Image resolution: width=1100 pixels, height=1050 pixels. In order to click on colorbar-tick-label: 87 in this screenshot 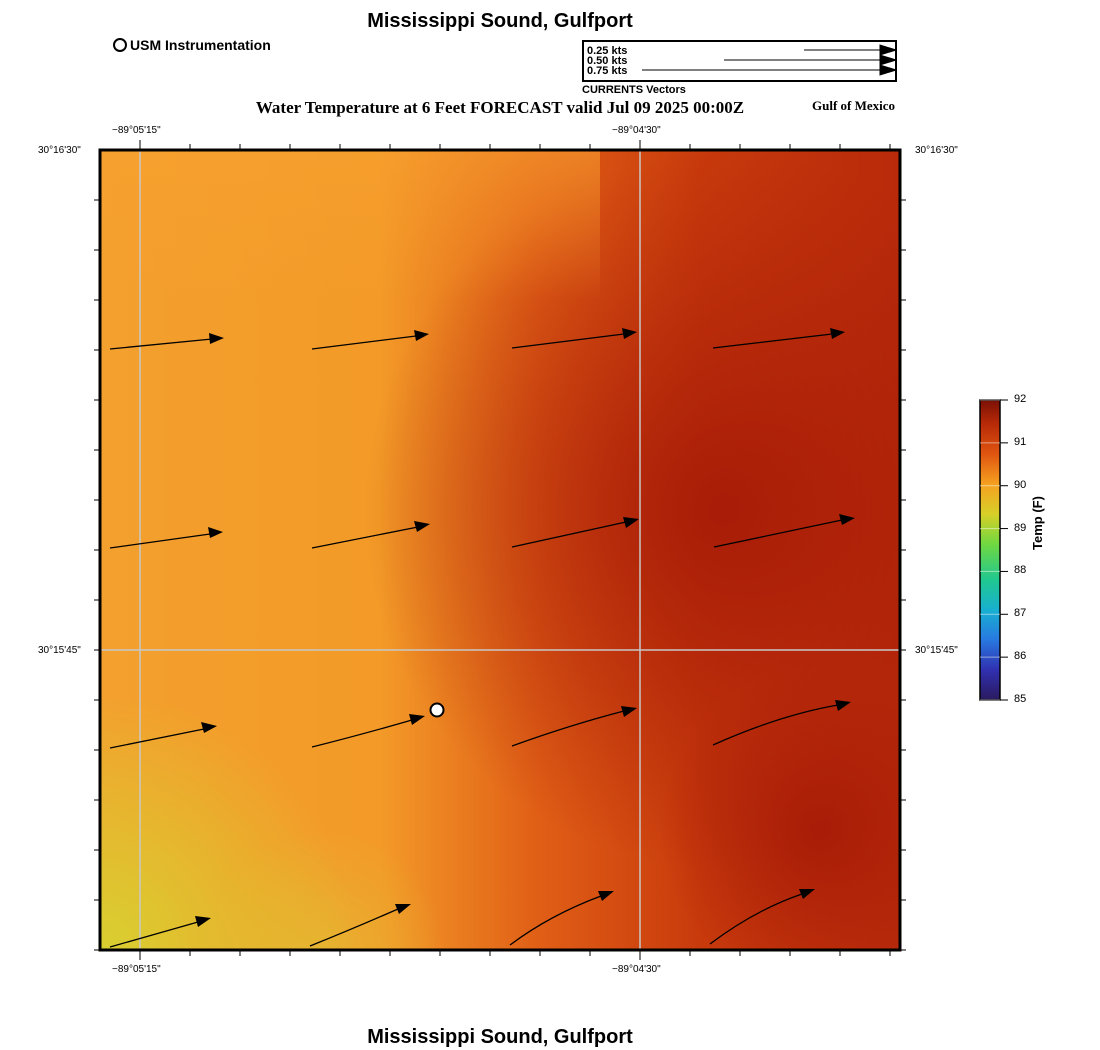, I will do `click(1020, 613)`.